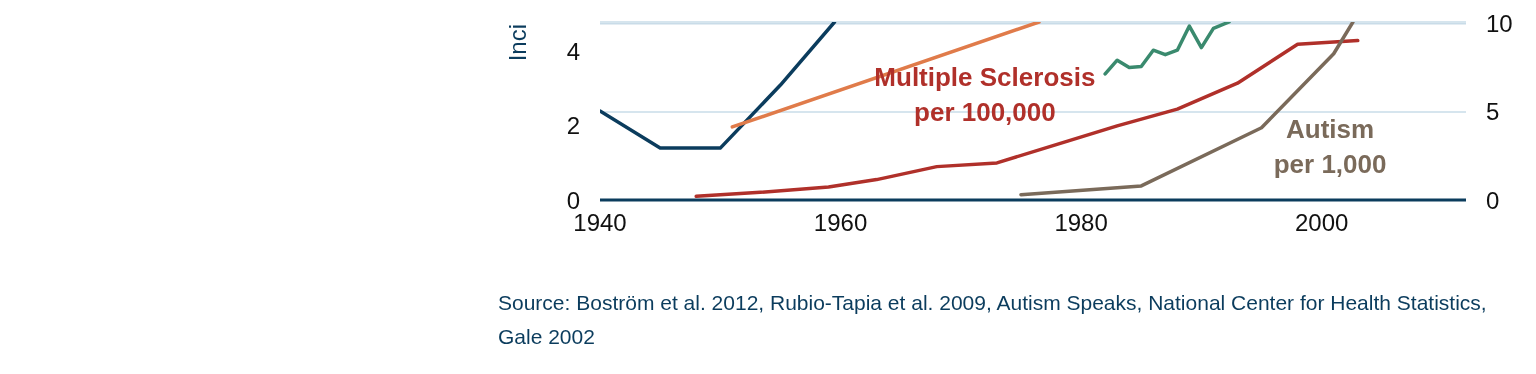 This screenshot has width=1536, height=374. Describe the element at coordinates (1330, 146) in the screenshot. I see `series-label: Autism per 1,000` at that location.